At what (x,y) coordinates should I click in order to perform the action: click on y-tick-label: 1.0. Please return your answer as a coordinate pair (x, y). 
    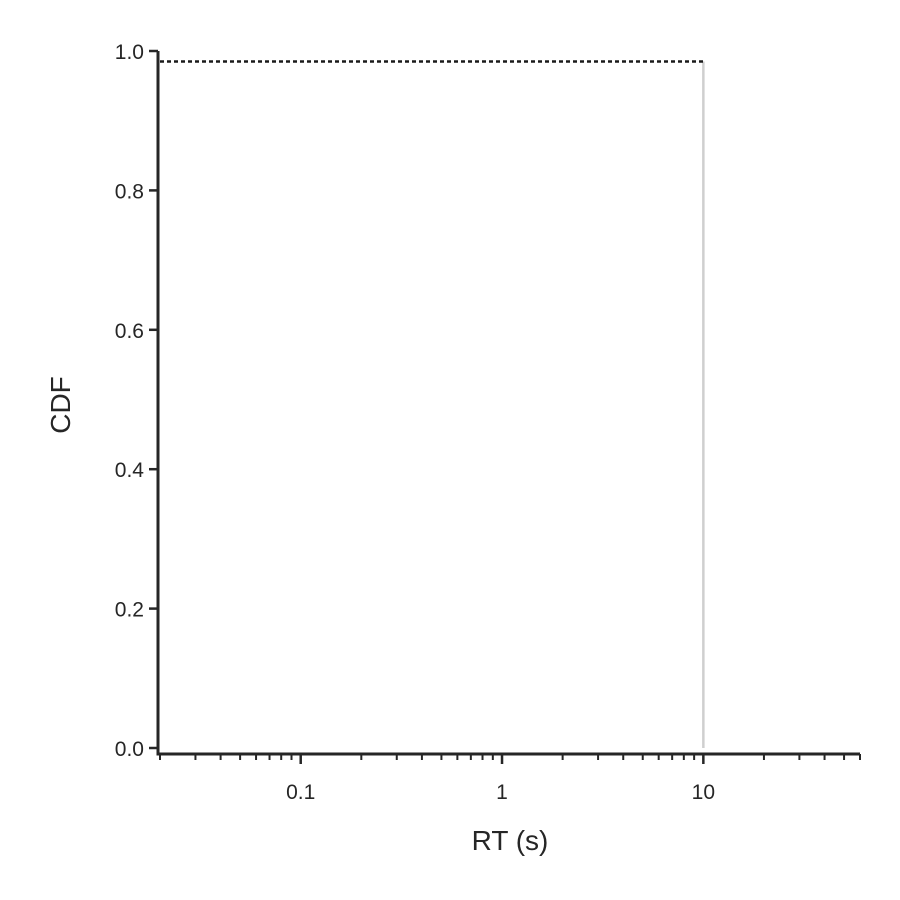
    Looking at the image, I should click on (129, 52).